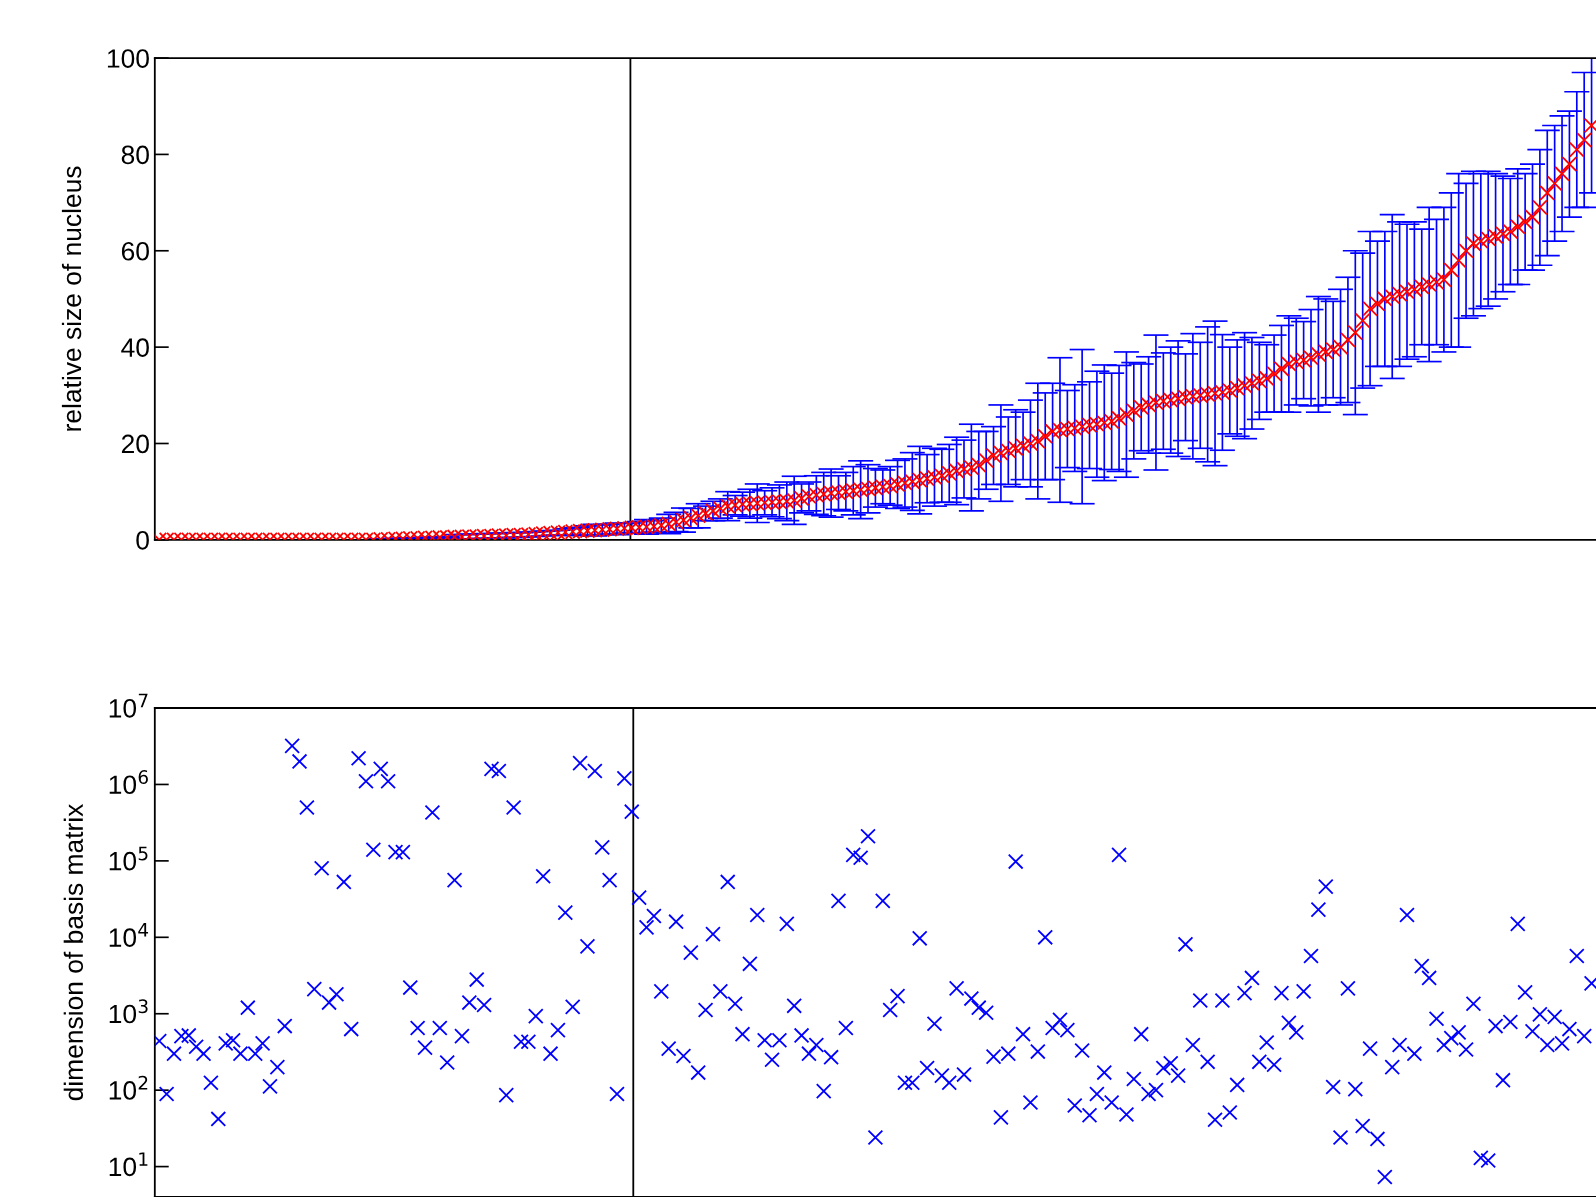  Describe the element at coordinates (135, 347) in the screenshot. I see `y-tick-label: 40` at that location.